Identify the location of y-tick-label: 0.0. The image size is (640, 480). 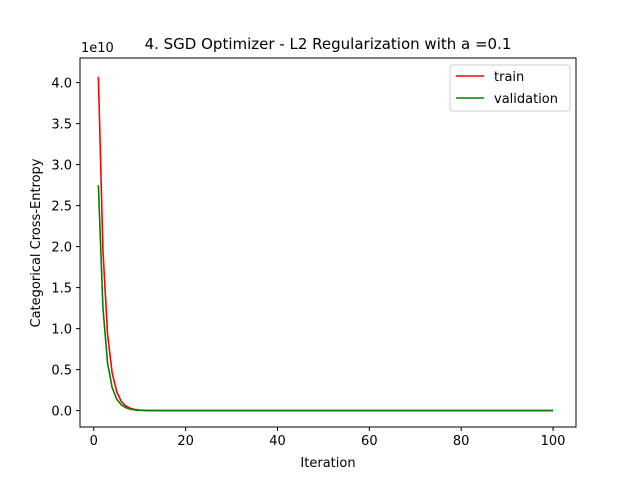
(61, 412).